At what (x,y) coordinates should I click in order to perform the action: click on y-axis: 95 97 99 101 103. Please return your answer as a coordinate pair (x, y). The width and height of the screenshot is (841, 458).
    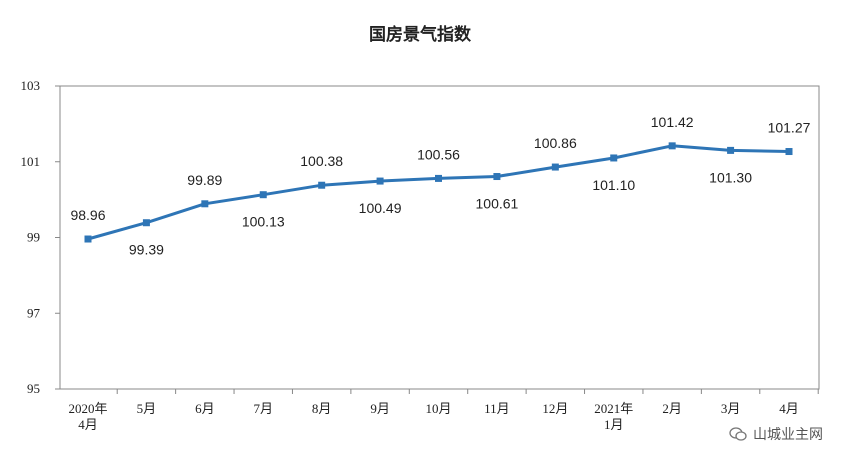
    Looking at the image, I should click on (40, 237).